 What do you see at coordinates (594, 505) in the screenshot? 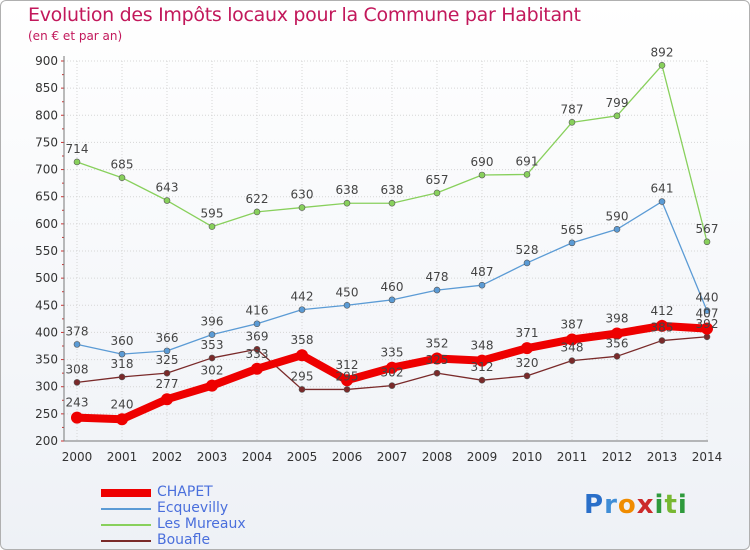
I see `logo-letter: P` at bounding box center [594, 505].